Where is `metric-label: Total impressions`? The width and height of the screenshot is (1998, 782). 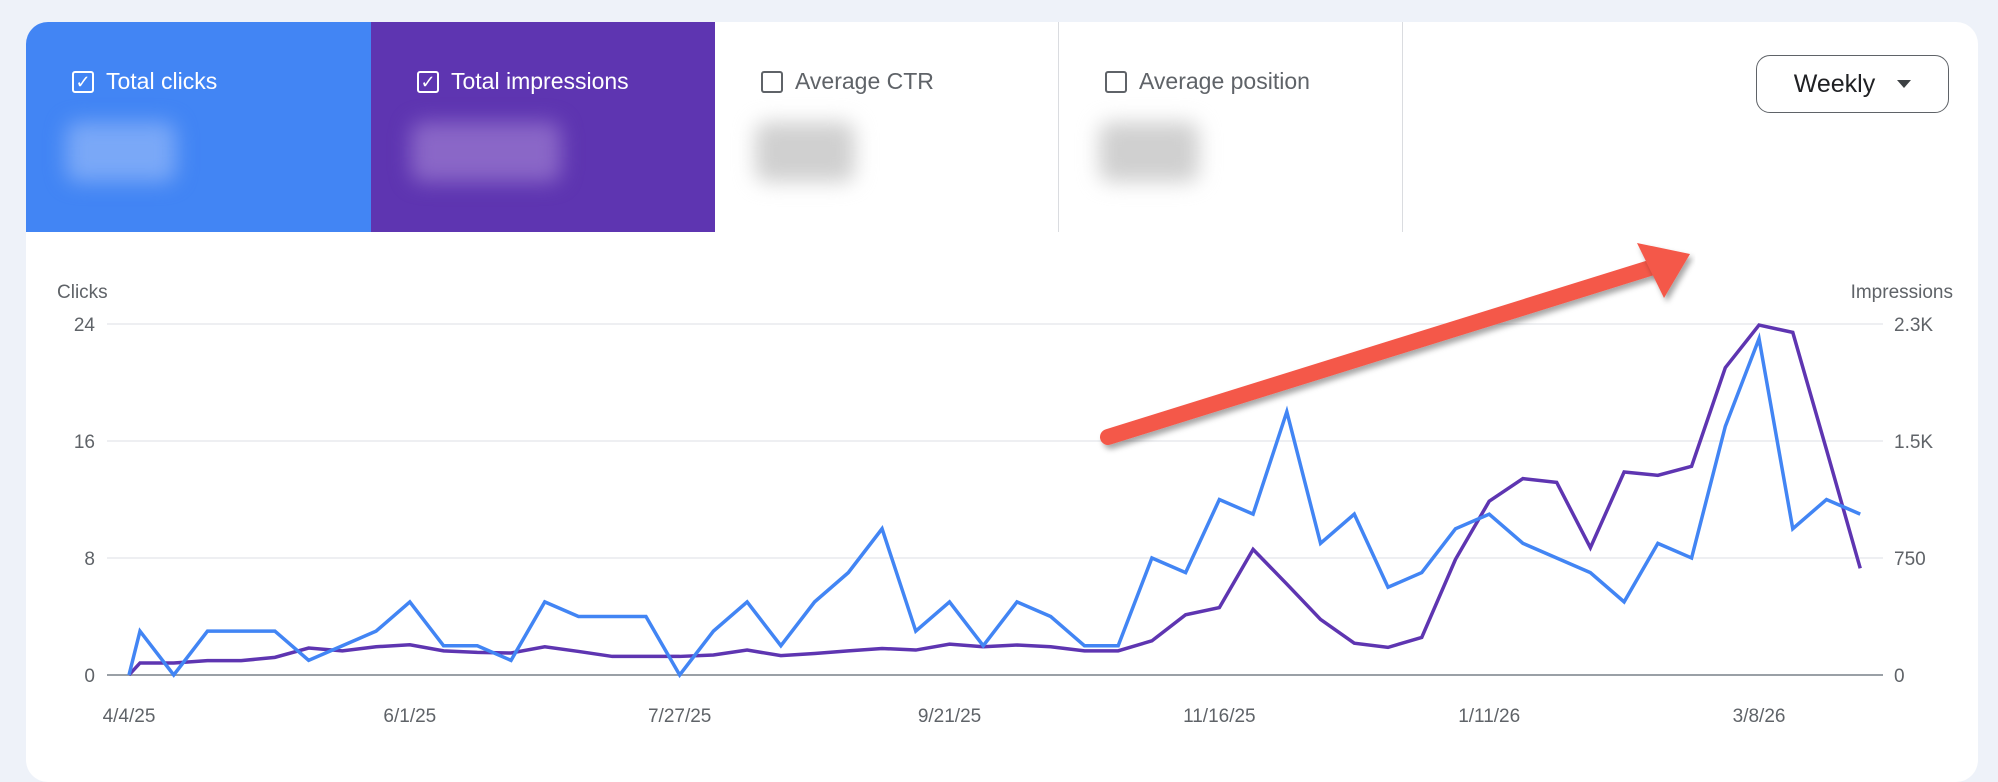
metric-label: Total impressions is located at coordinates (540, 81).